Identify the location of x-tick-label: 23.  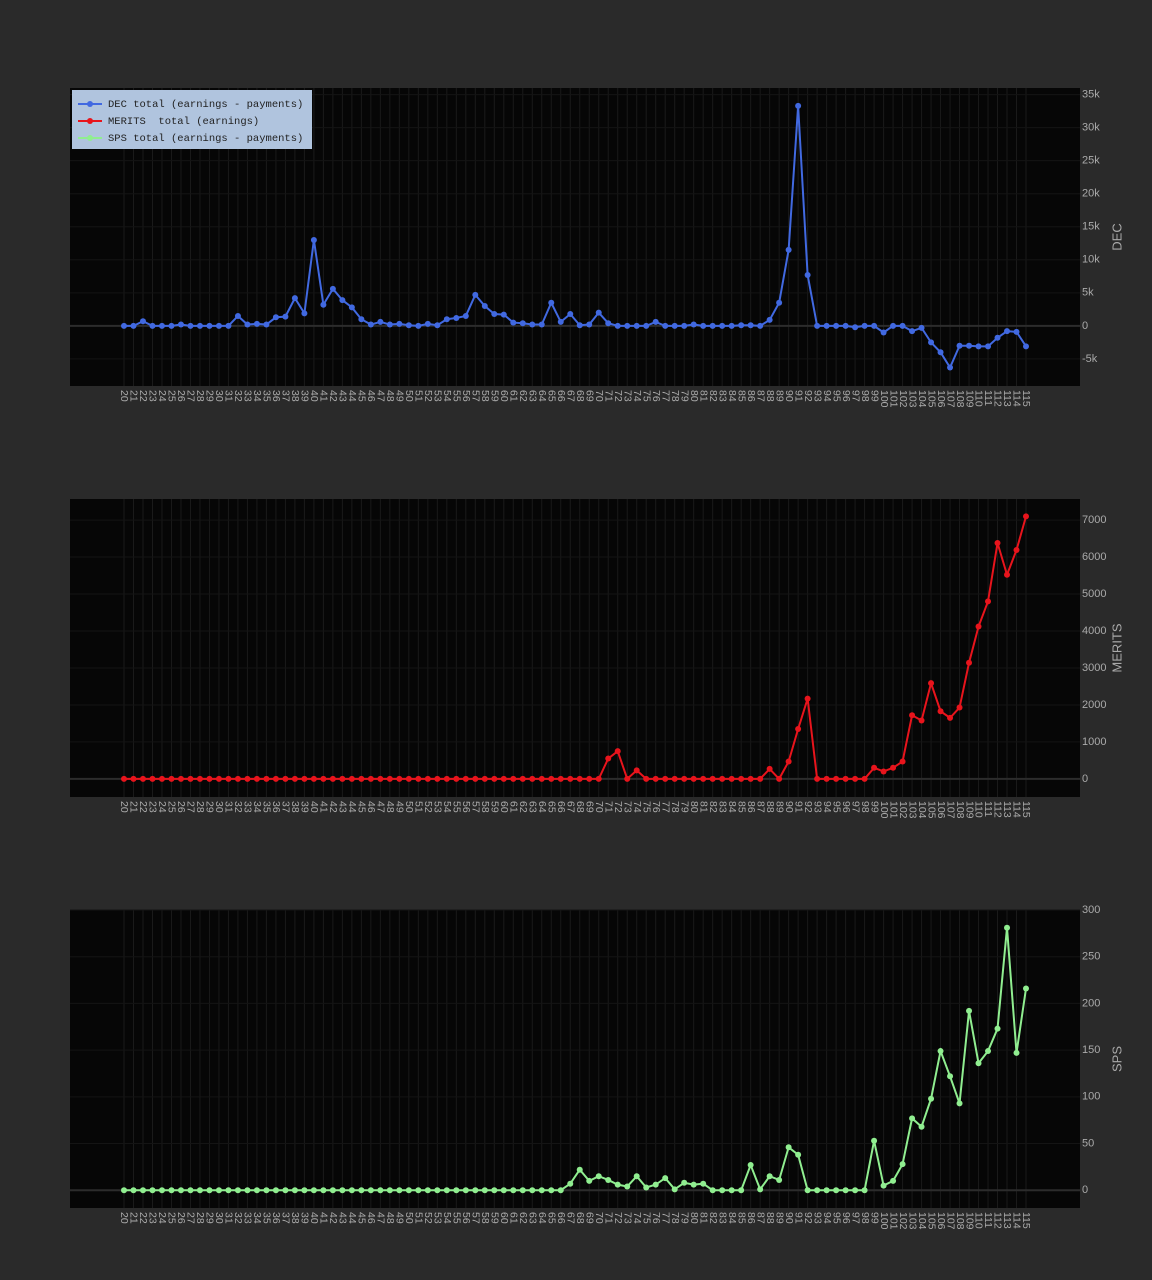
(153, 807).